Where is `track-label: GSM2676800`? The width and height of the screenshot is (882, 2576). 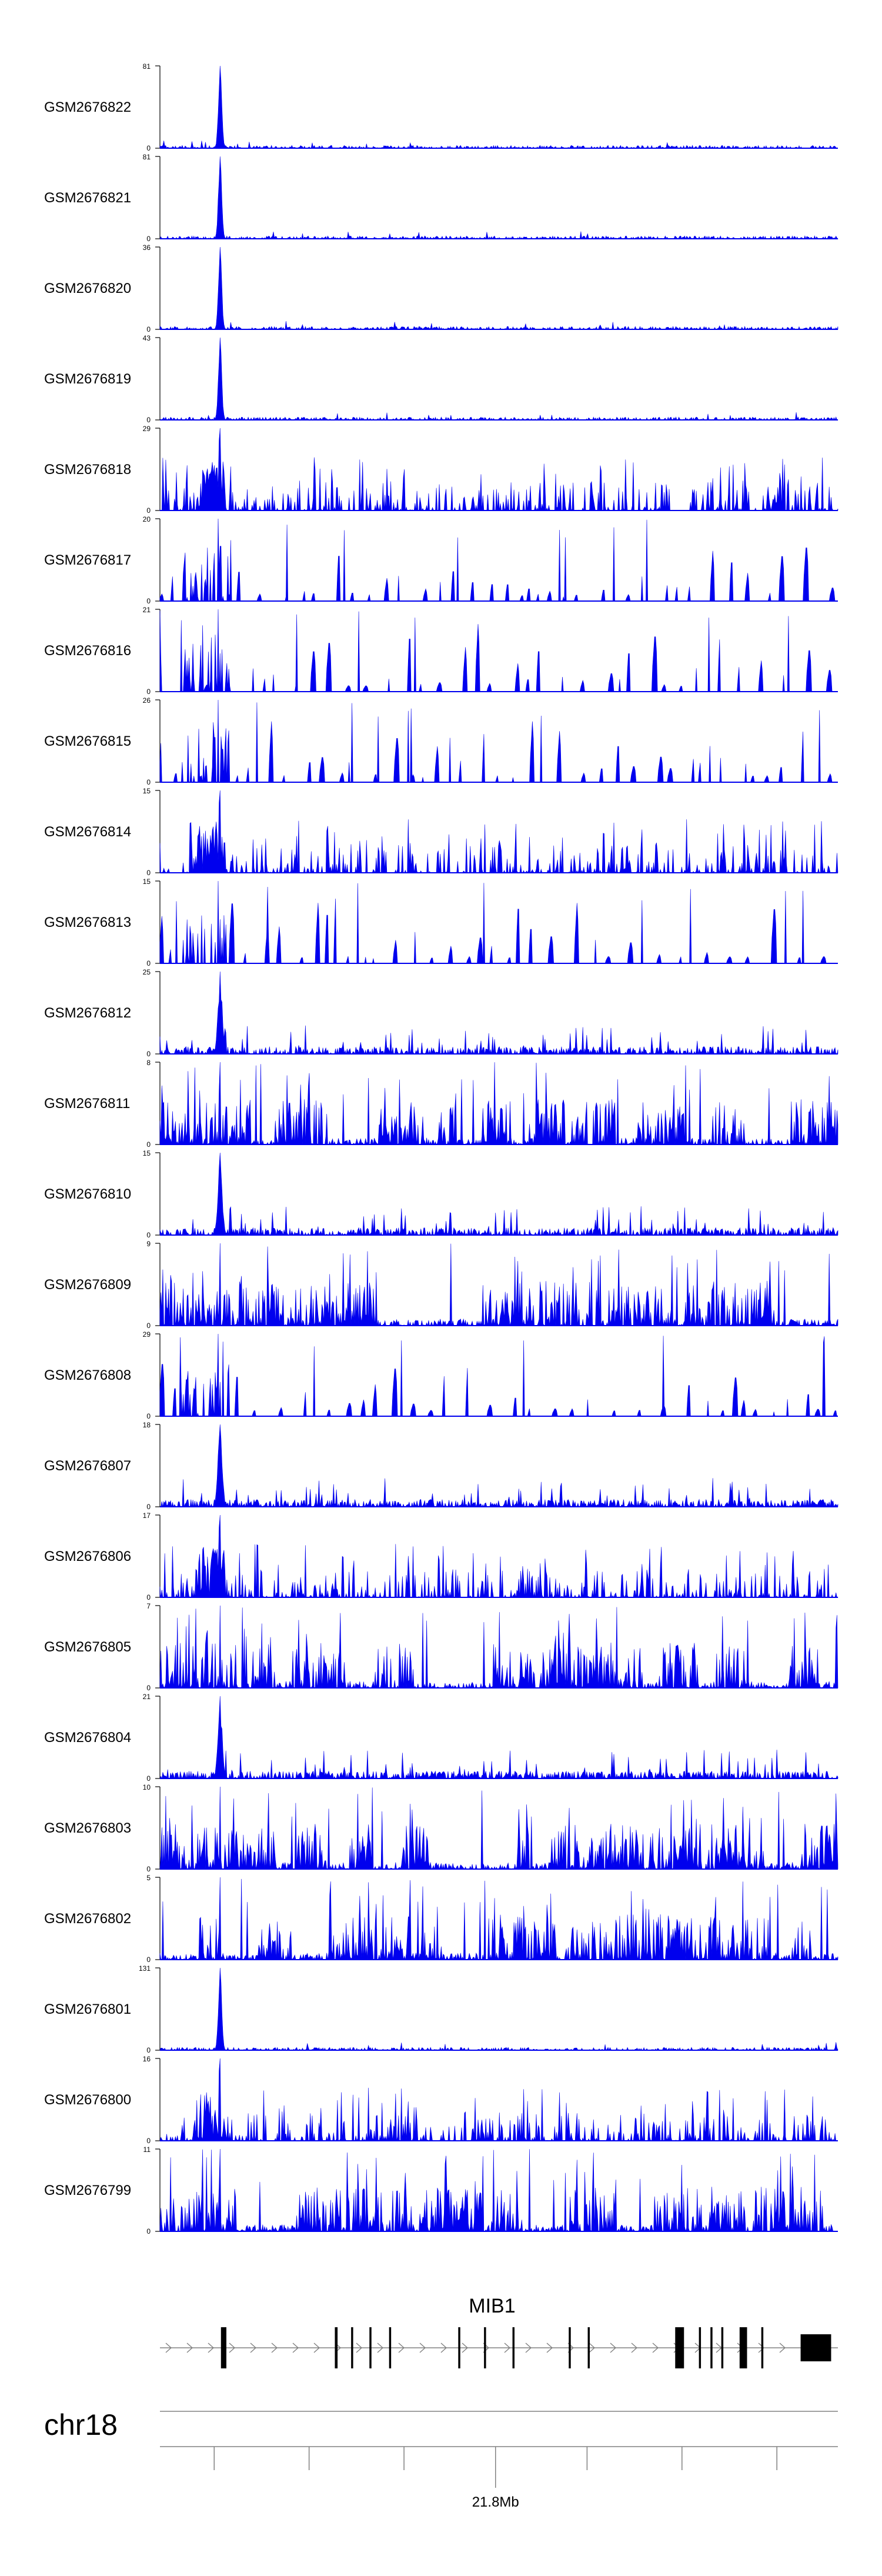 track-label: GSM2676800 is located at coordinates (87, 2100).